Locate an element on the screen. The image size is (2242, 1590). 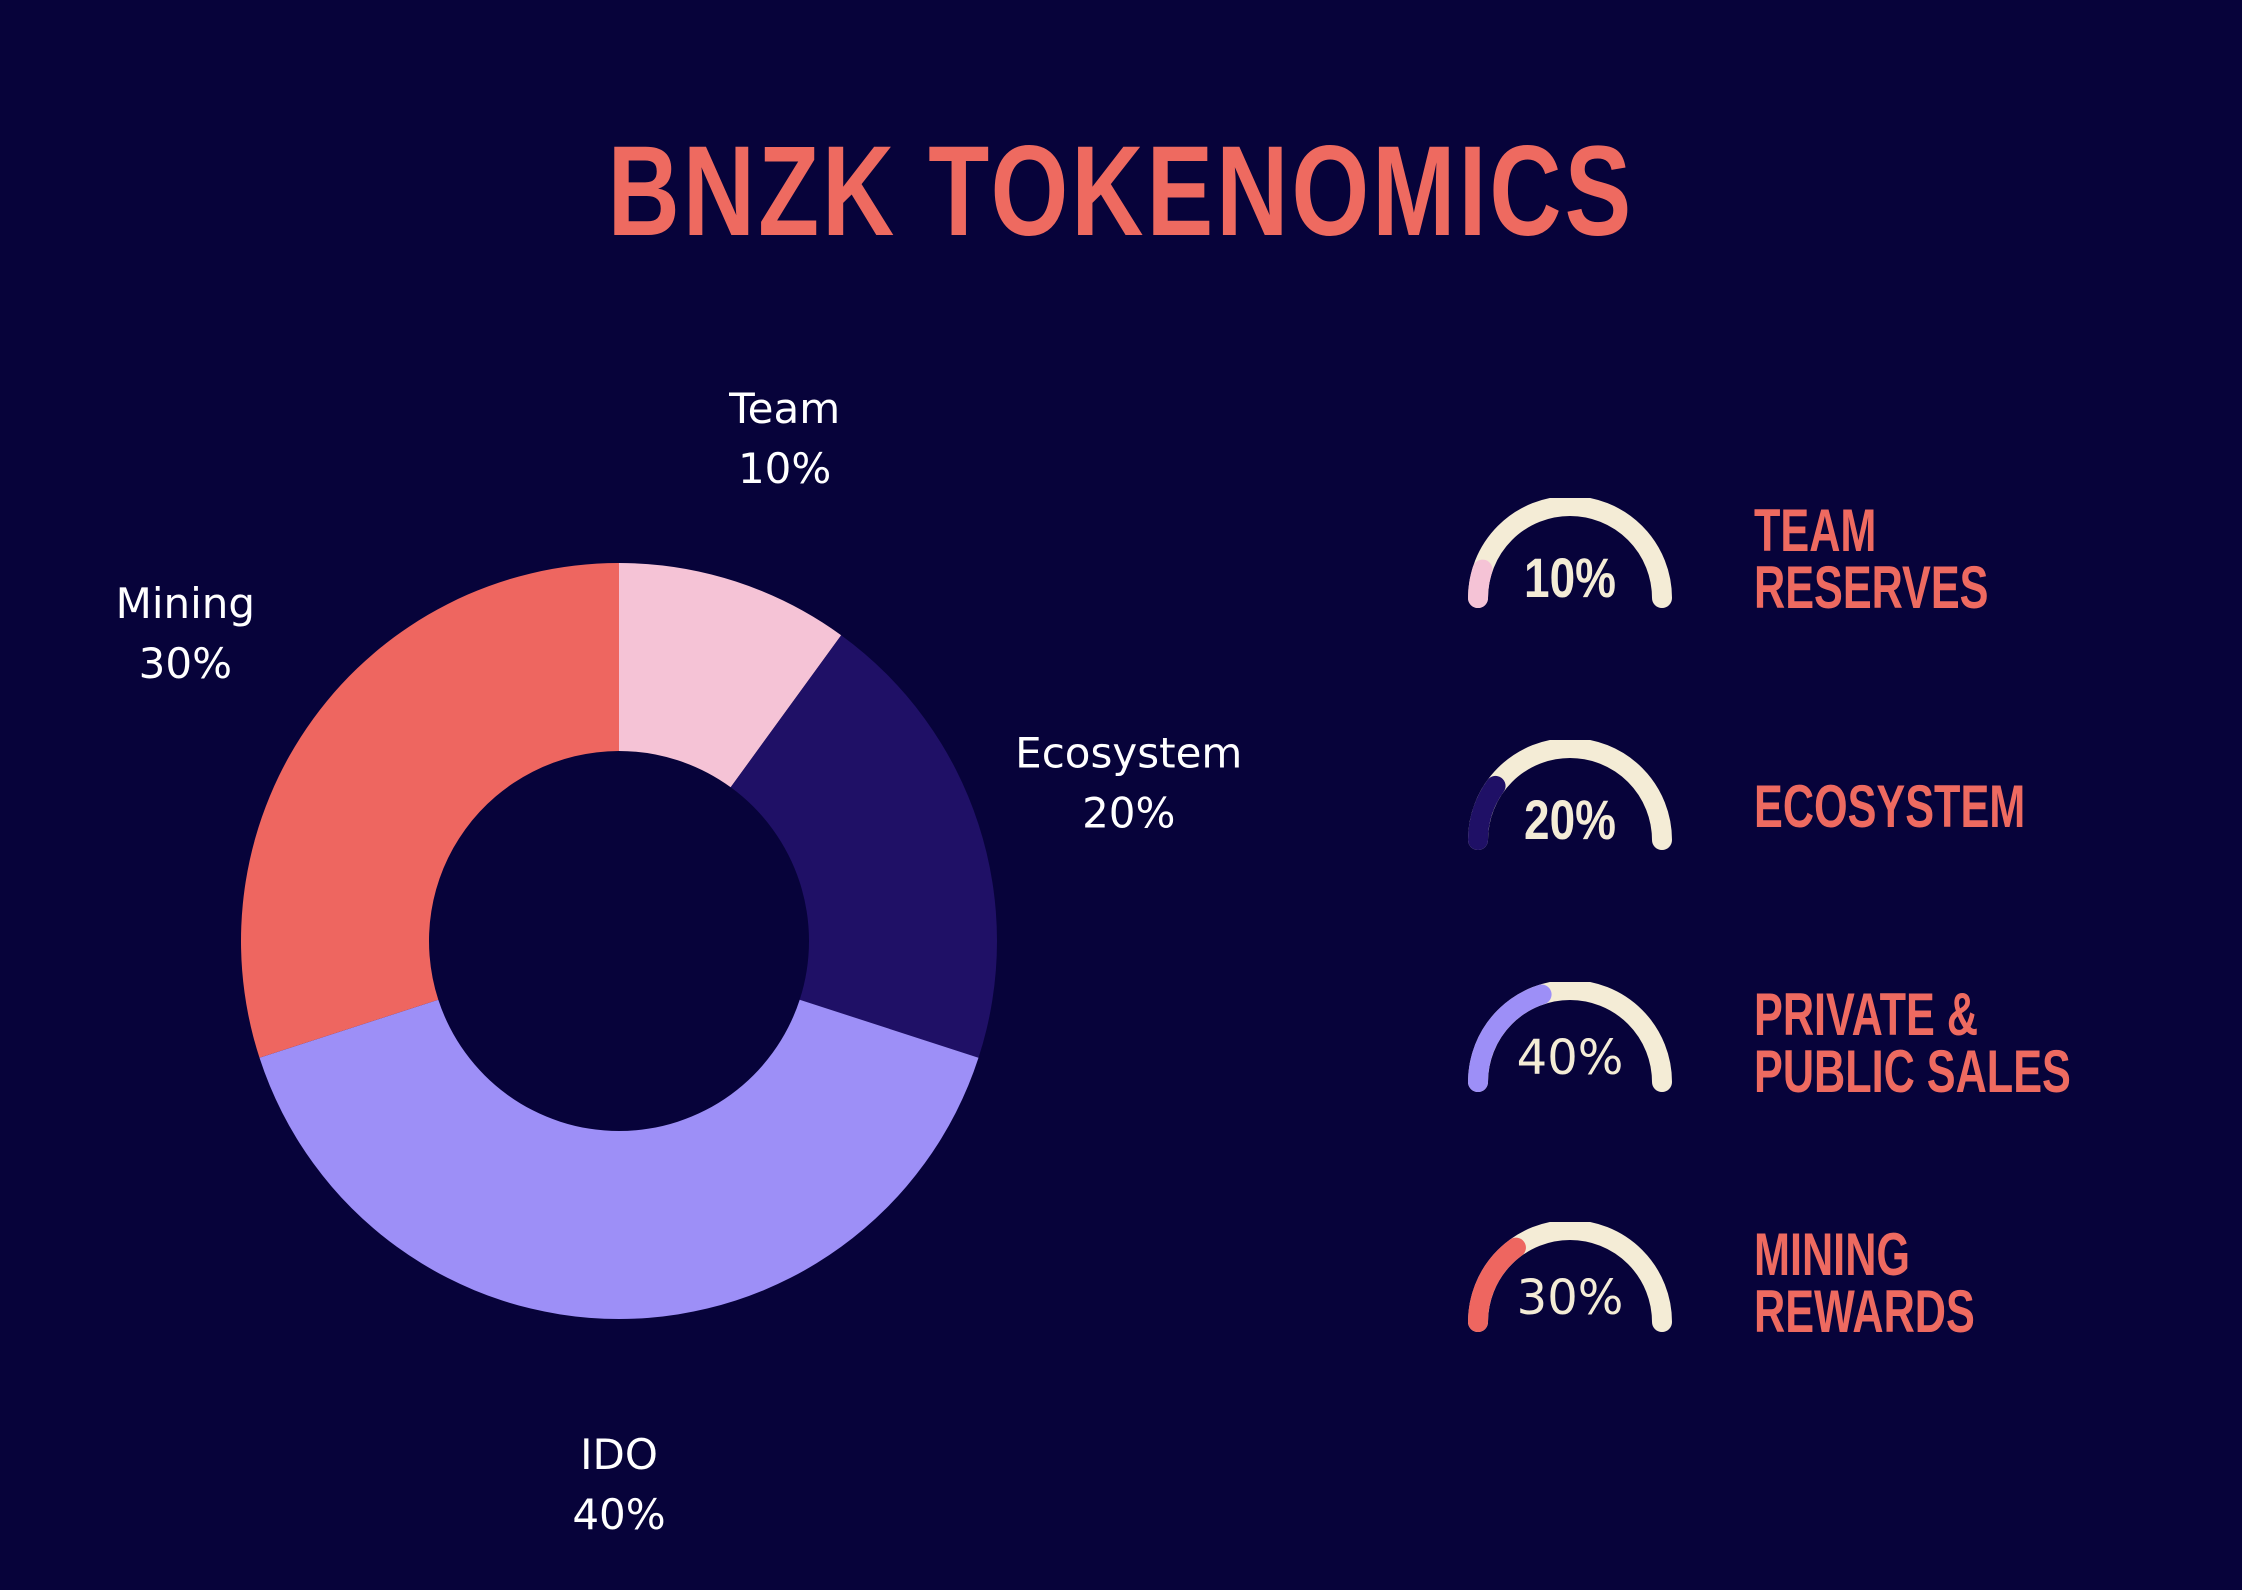
donut-slice-ecosystem is located at coordinates (863, 846).